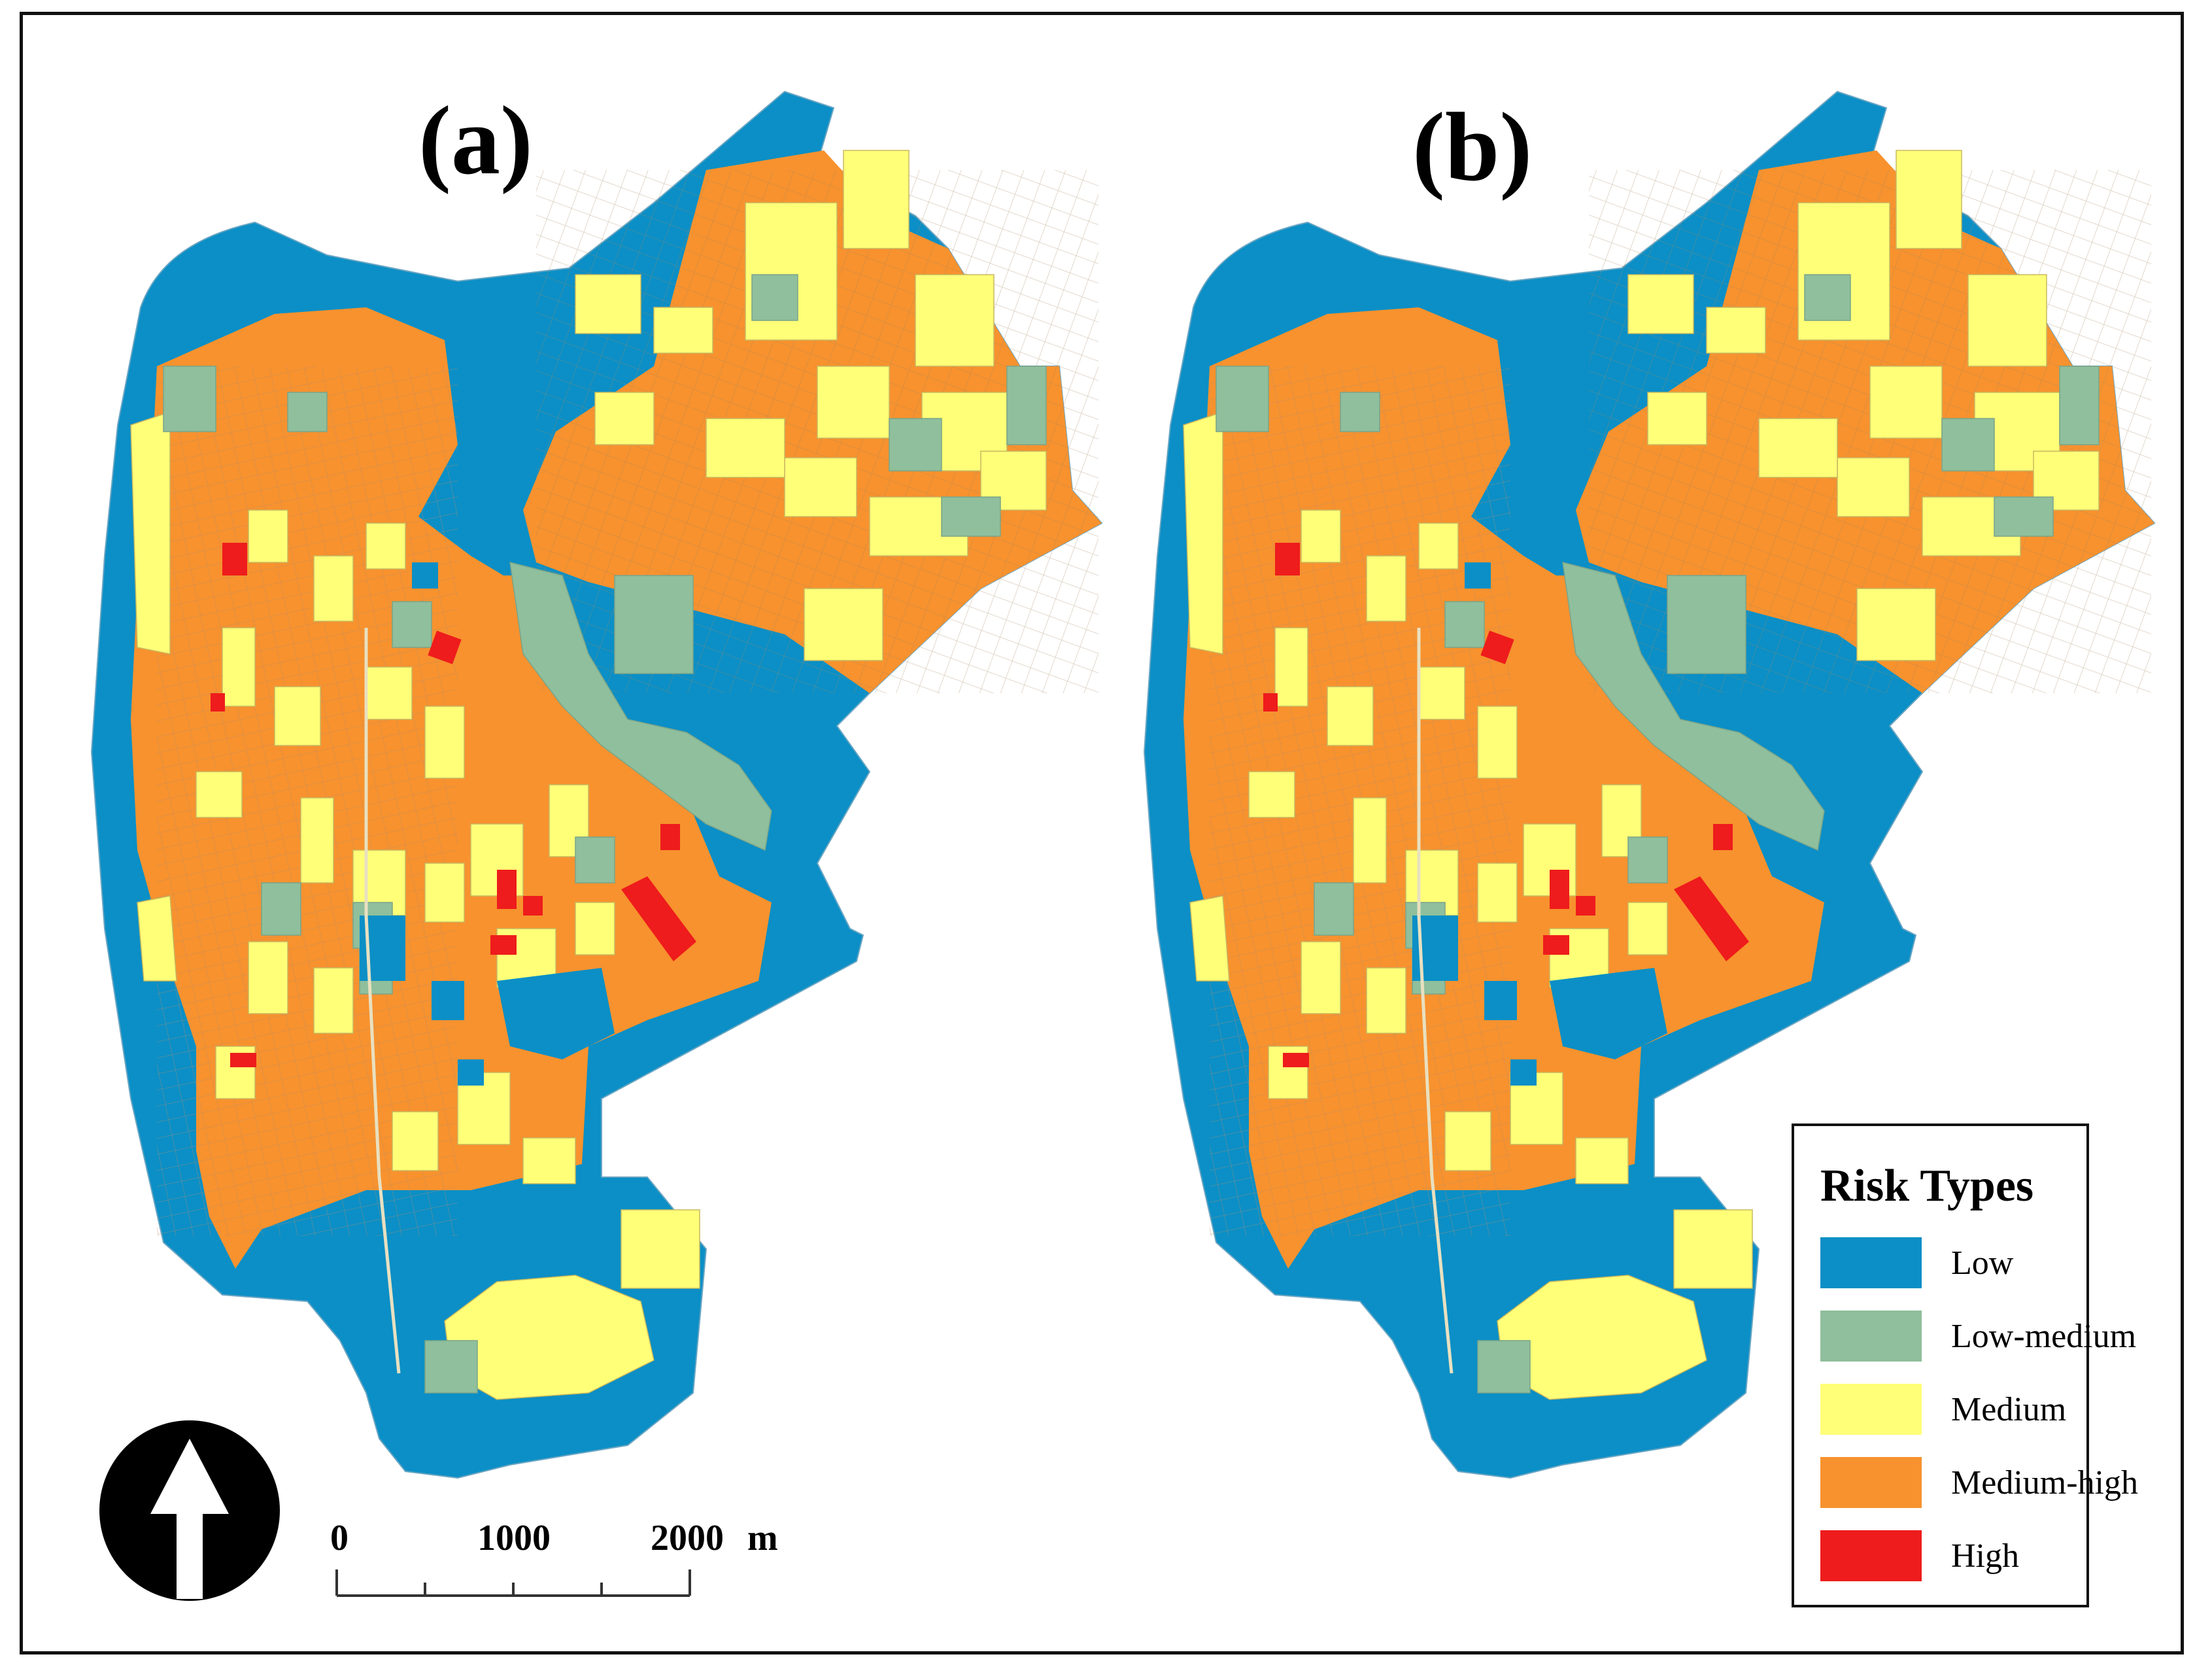 Image resolution: width=2212 pixels, height=1680 pixels. What do you see at coordinates (1871, 1336) in the screenshot?
I see `legend-swatch-low-medium` at bounding box center [1871, 1336].